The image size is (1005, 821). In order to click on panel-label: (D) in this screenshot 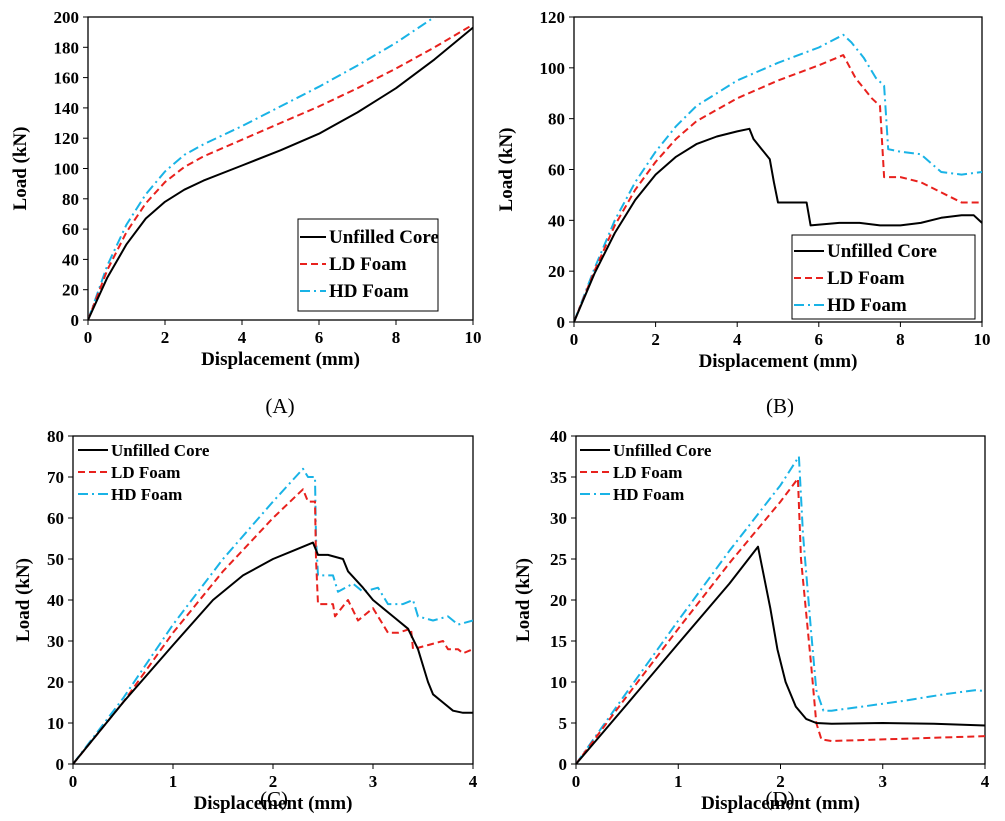, I will do `click(779, 799)`.